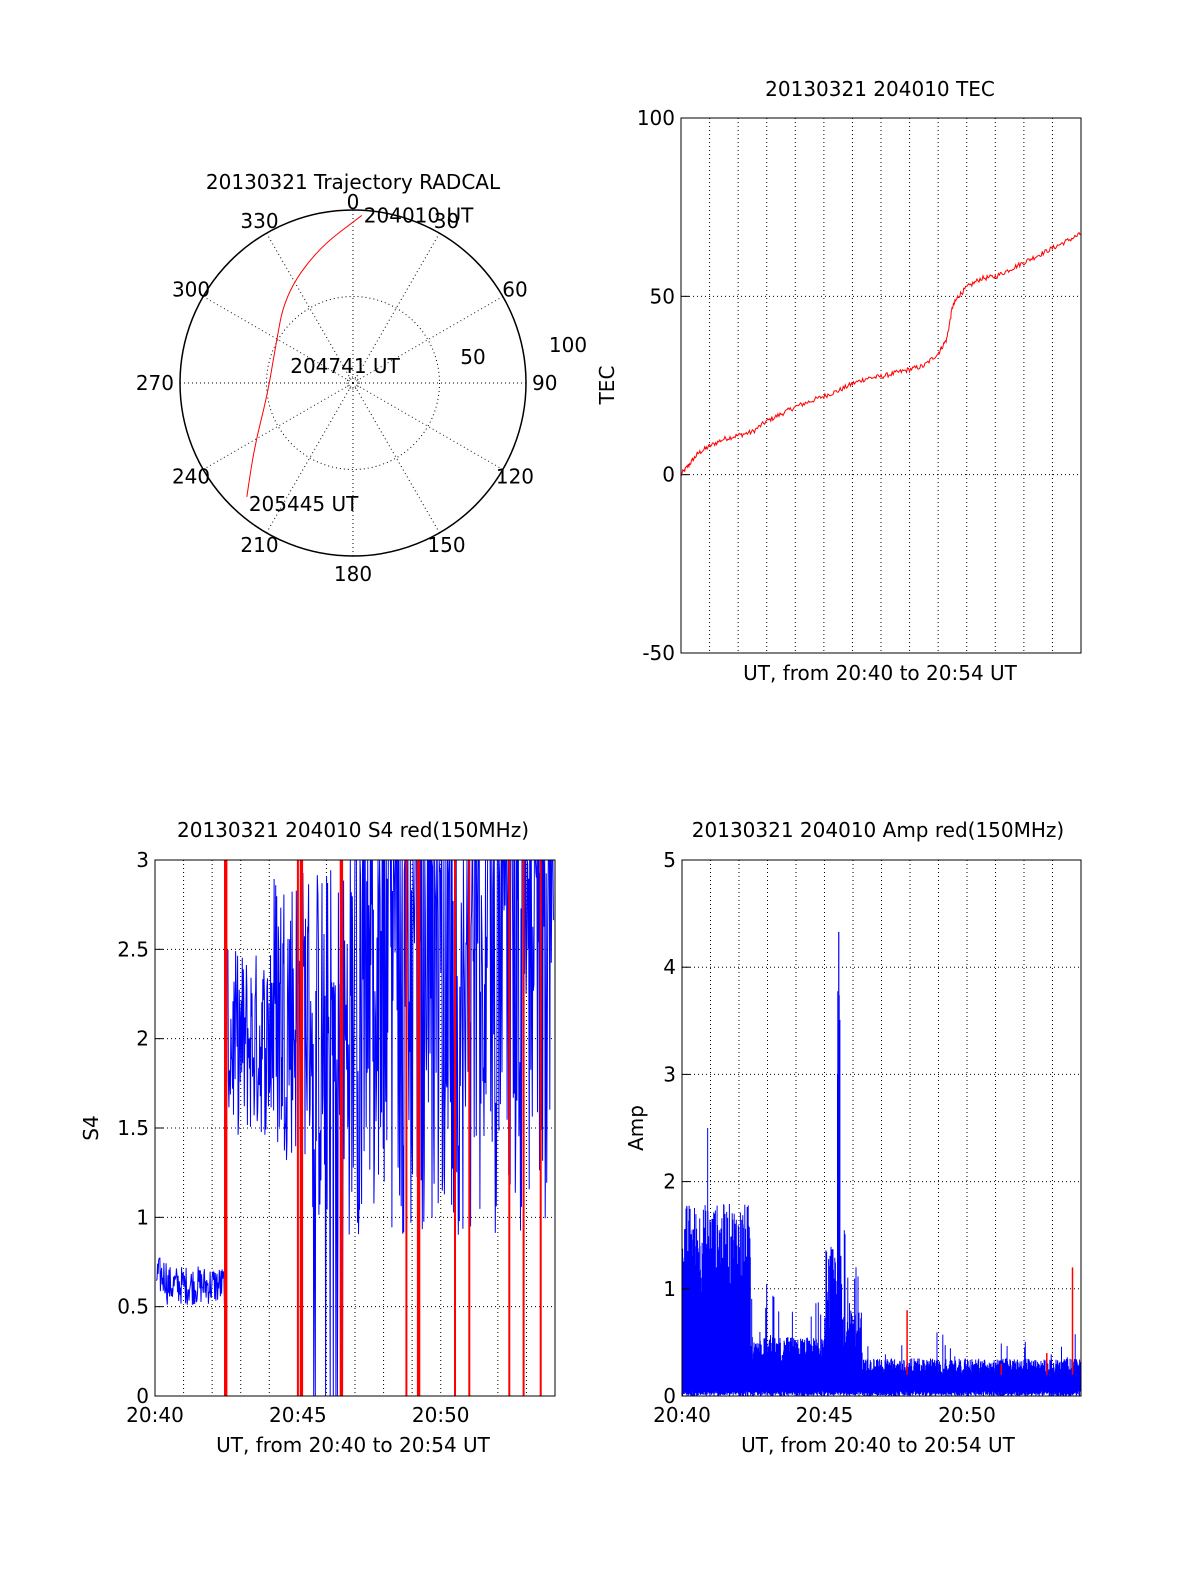 Image resolution: width=1200 pixels, height=1575 pixels. Describe the element at coordinates (669, 1074) in the screenshot. I see `amp-ytick-3: 3` at that location.